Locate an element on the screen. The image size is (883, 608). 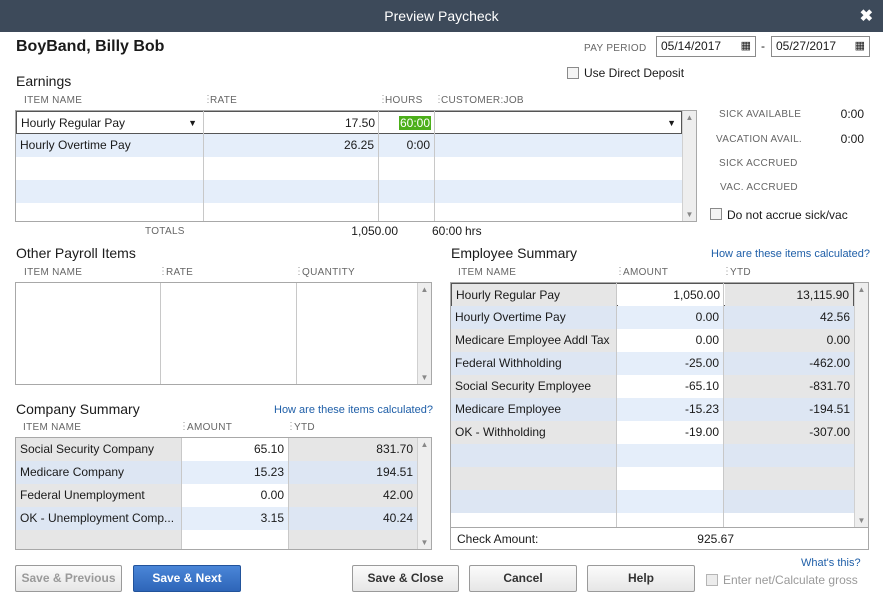
company-col-item: ITEM NAME is located at coordinates (52, 427).